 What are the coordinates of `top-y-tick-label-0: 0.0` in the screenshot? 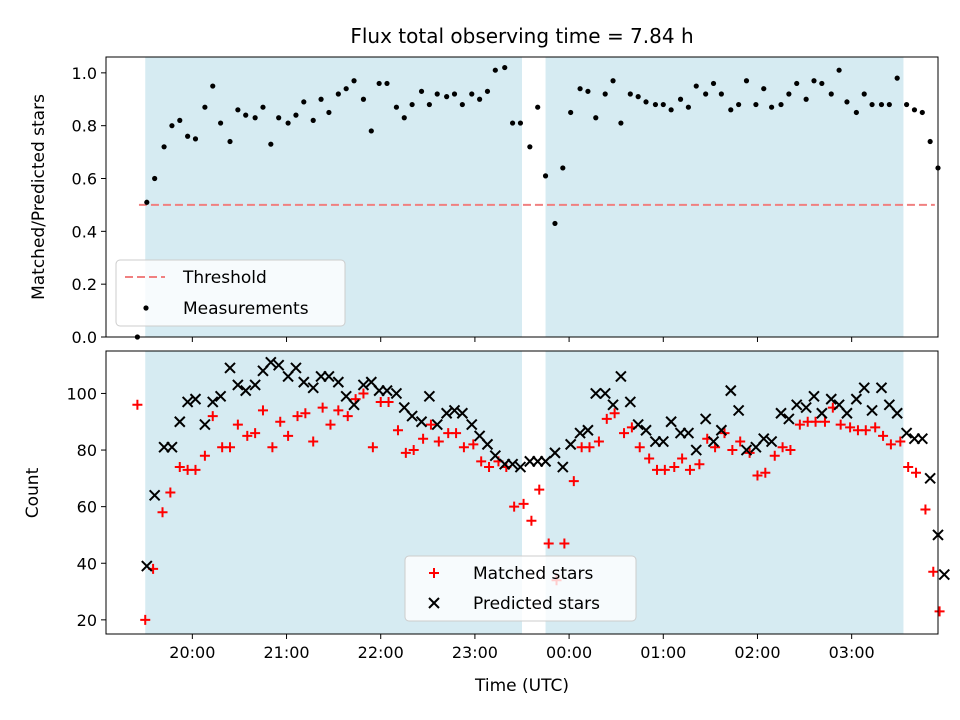 It's located at (84, 337).